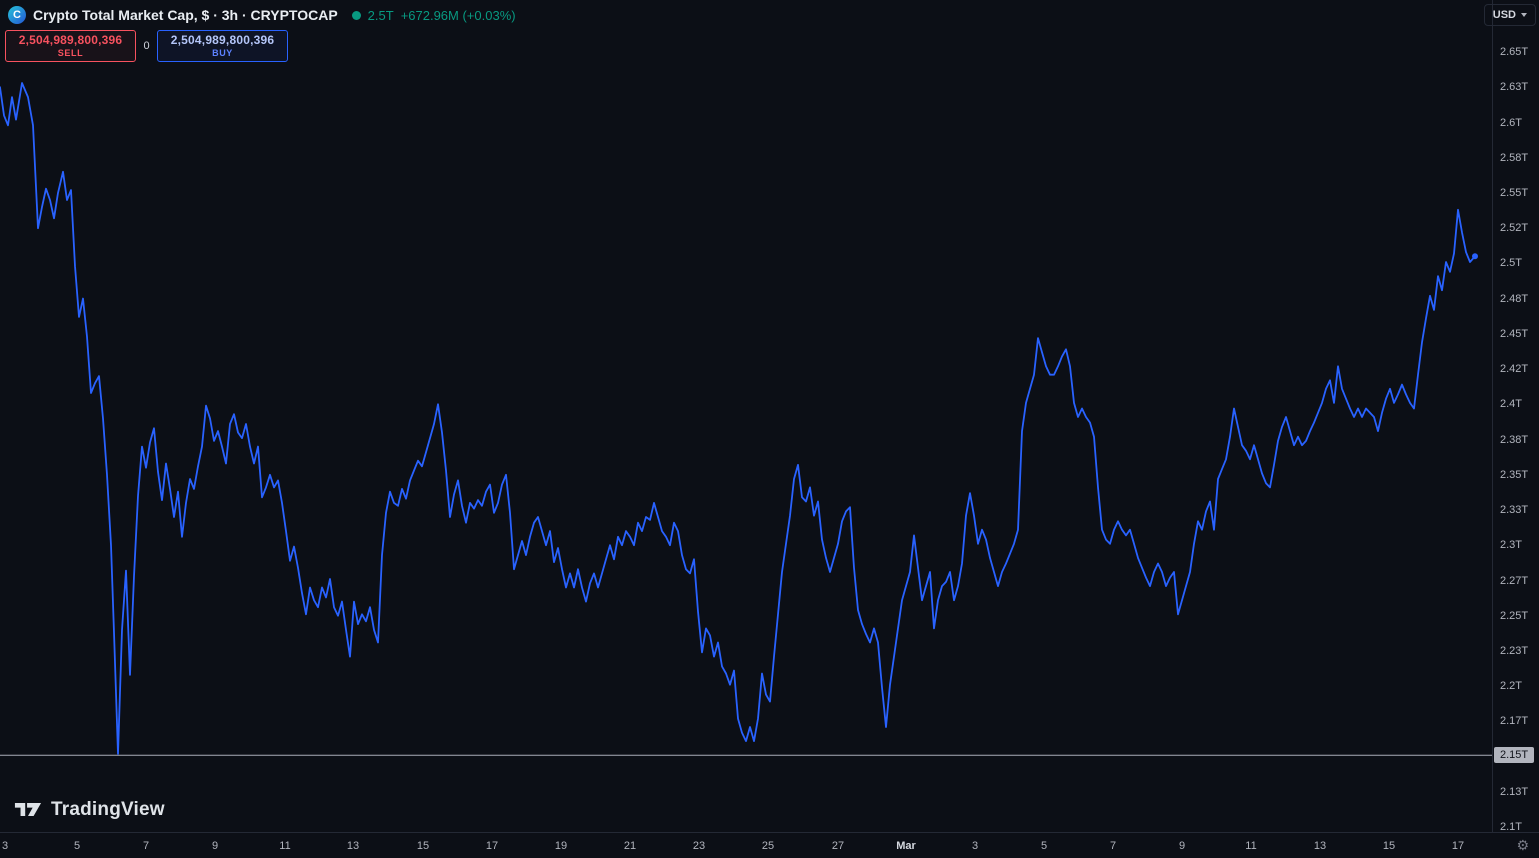  What do you see at coordinates (1514, 157) in the screenshot?
I see `price-axis-label-2.58T: 2.58T` at bounding box center [1514, 157].